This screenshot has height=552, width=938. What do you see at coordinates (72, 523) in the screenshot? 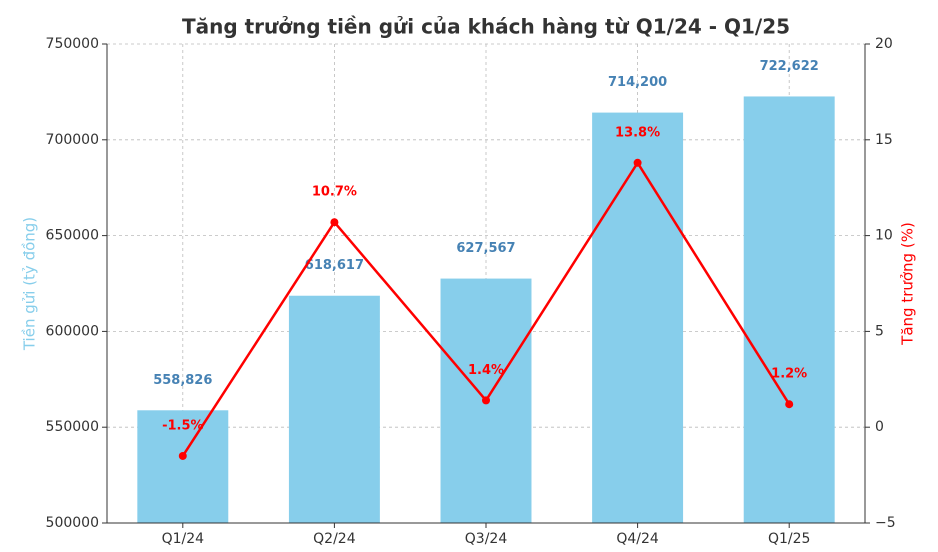
I see `y-tick-label: 500000` at bounding box center [72, 523].